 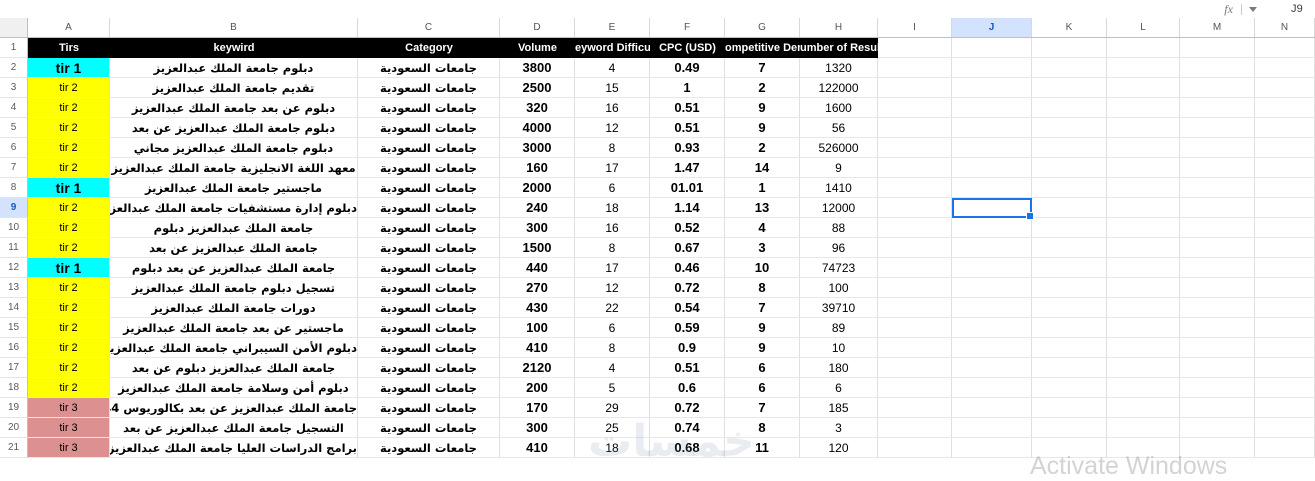 What do you see at coordinates (234, 288) in the screenshot?
I see `keyword-cell: تسجيل دبلوم جامعة الملك عبدالعزيز` at bounding box center [234, 288].